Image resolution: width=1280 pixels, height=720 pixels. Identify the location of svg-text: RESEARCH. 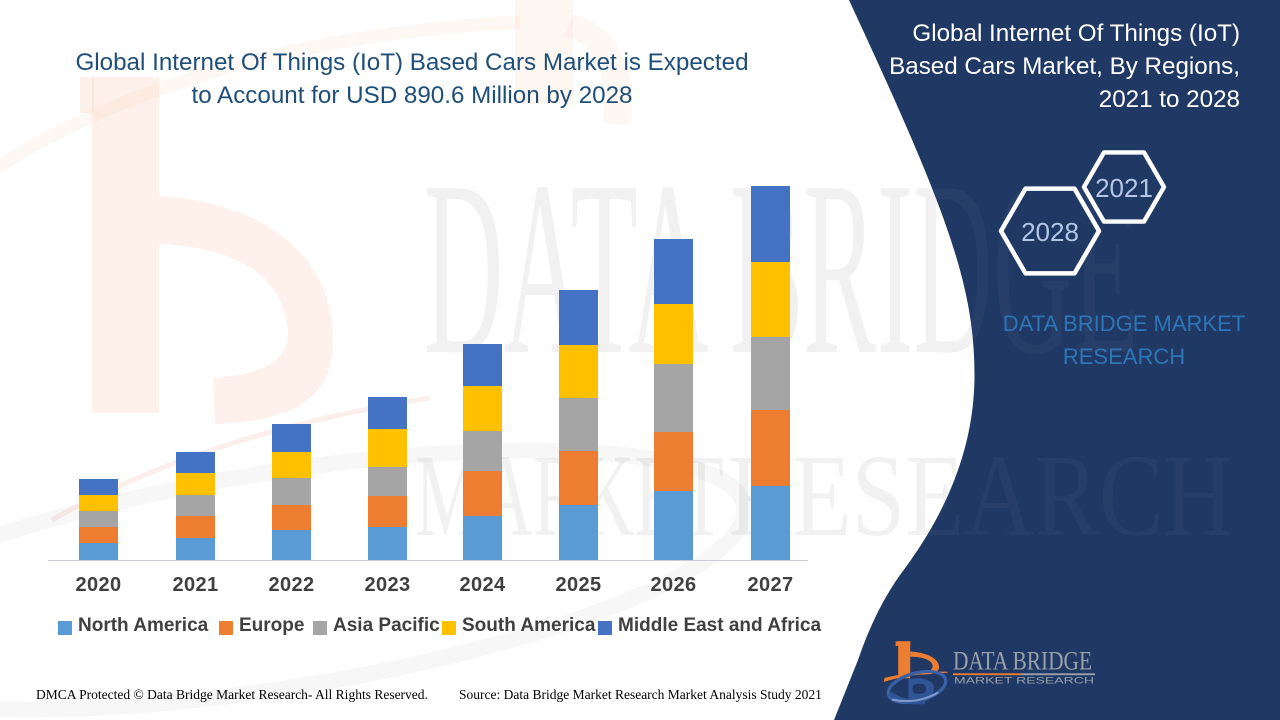
(980, 496).